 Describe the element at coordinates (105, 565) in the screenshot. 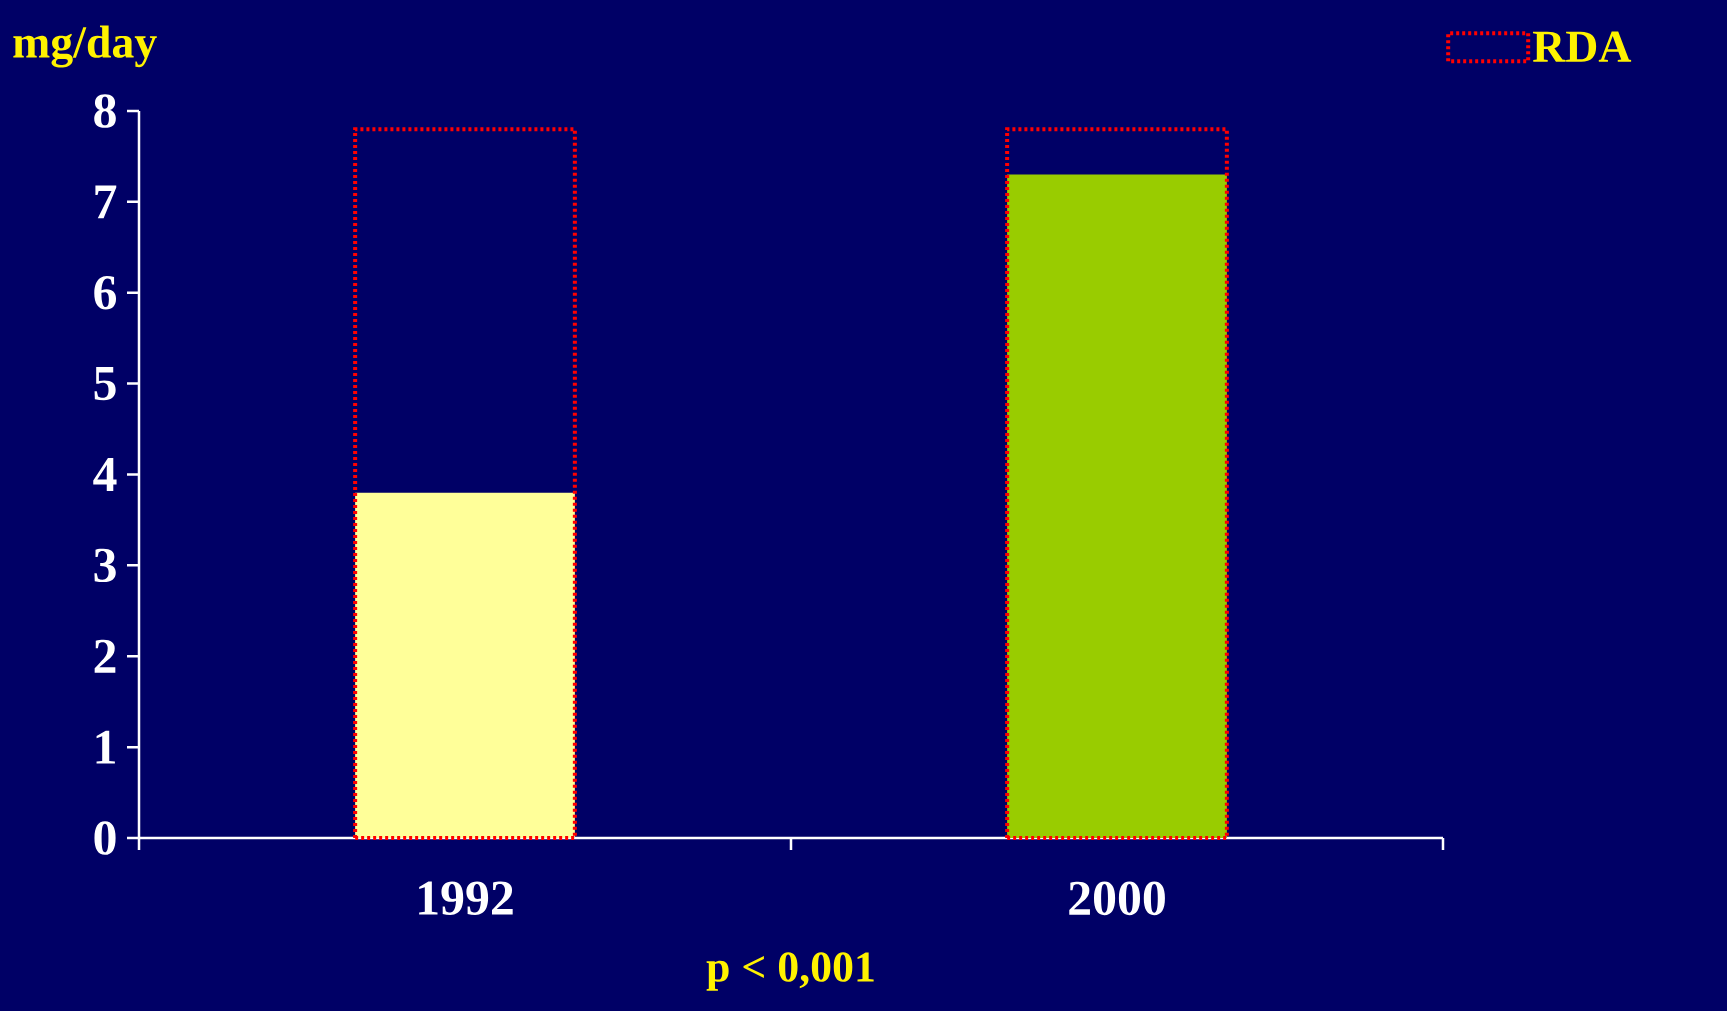

I see `y-tick-label: 3` at that location.